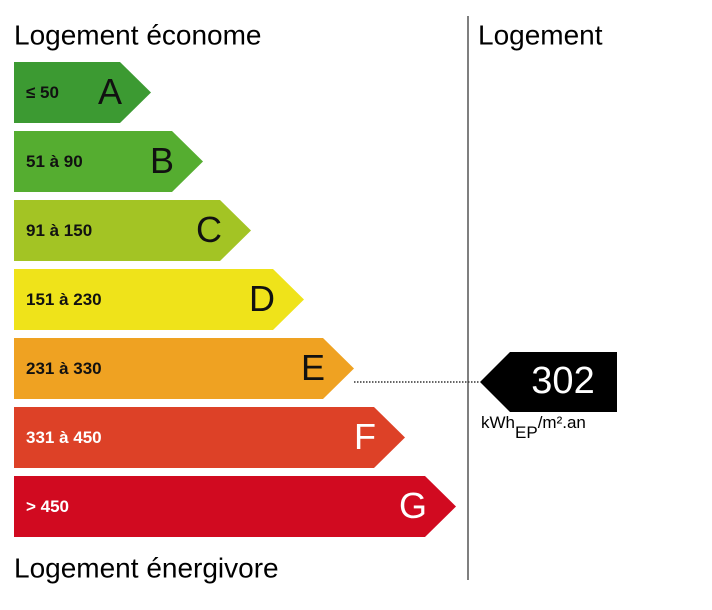 This screenshot has width=712, height=610. I want to click on class-letter: D, so click(262, 298).